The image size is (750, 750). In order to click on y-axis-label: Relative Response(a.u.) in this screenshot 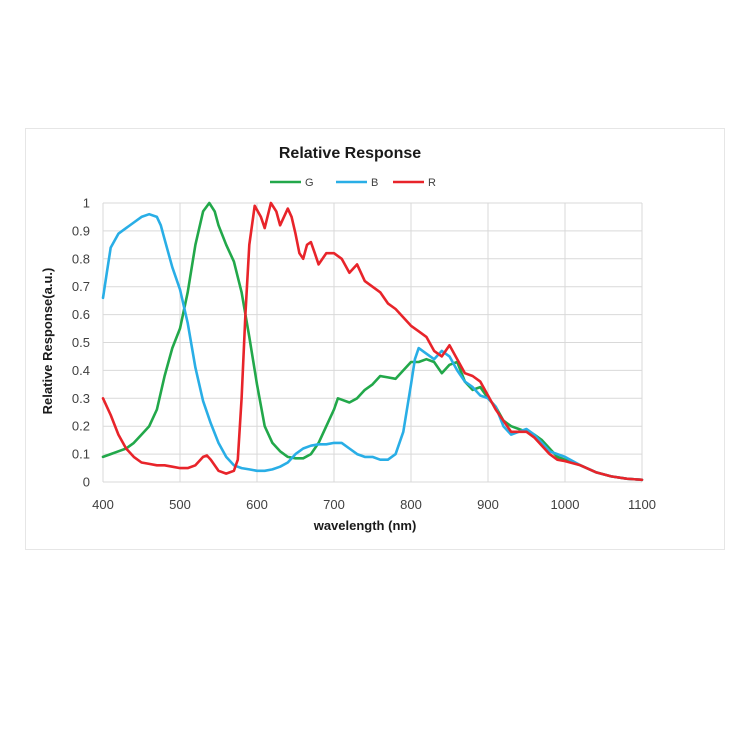, I will do `click(47, 341)`.